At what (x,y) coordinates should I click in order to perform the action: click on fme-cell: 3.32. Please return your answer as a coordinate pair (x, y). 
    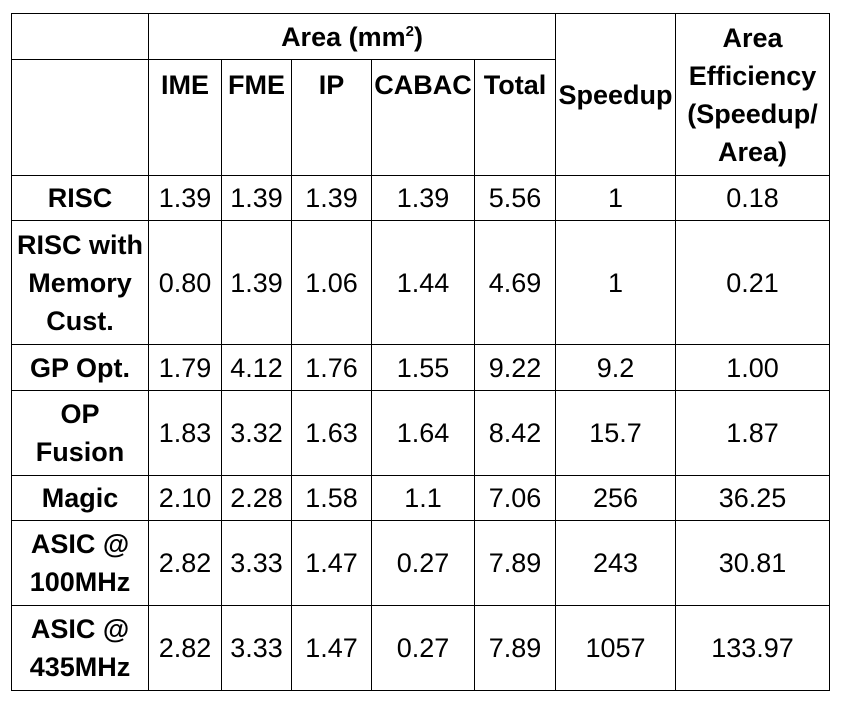
    Looking at the image, I should click on (256, 433).